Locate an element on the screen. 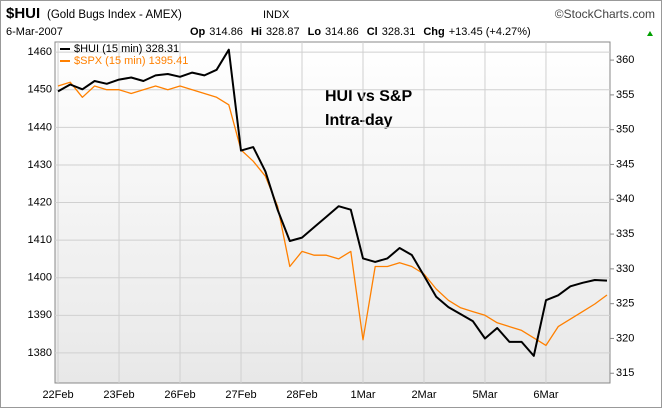 The image size is (662, 413). y-tick-label: 1420 is located at coordinates (40, 202).